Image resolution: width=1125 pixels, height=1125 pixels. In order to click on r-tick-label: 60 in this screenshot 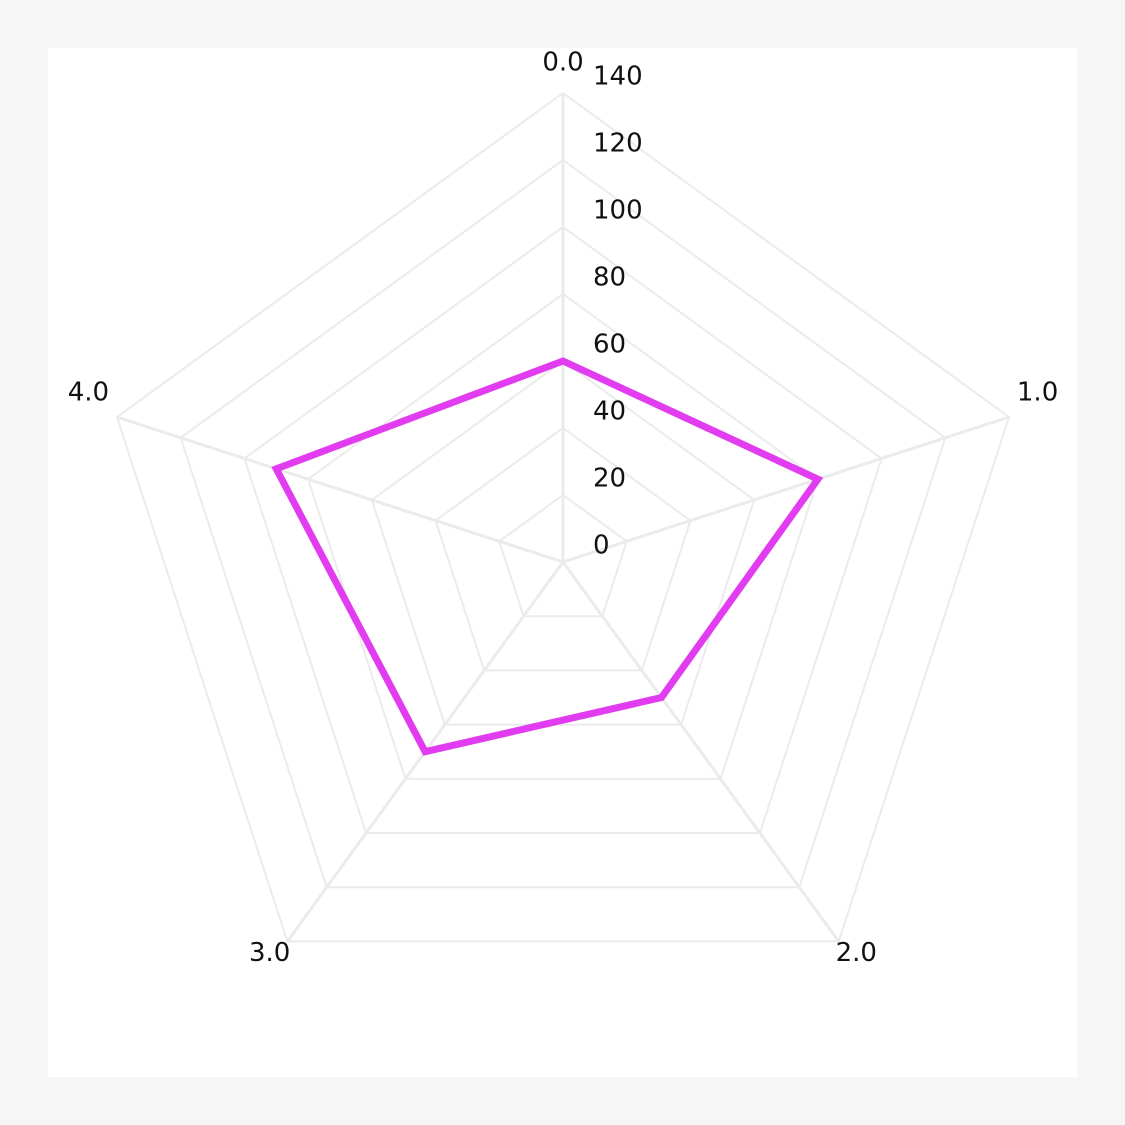, I will do `click(609, 345)`.